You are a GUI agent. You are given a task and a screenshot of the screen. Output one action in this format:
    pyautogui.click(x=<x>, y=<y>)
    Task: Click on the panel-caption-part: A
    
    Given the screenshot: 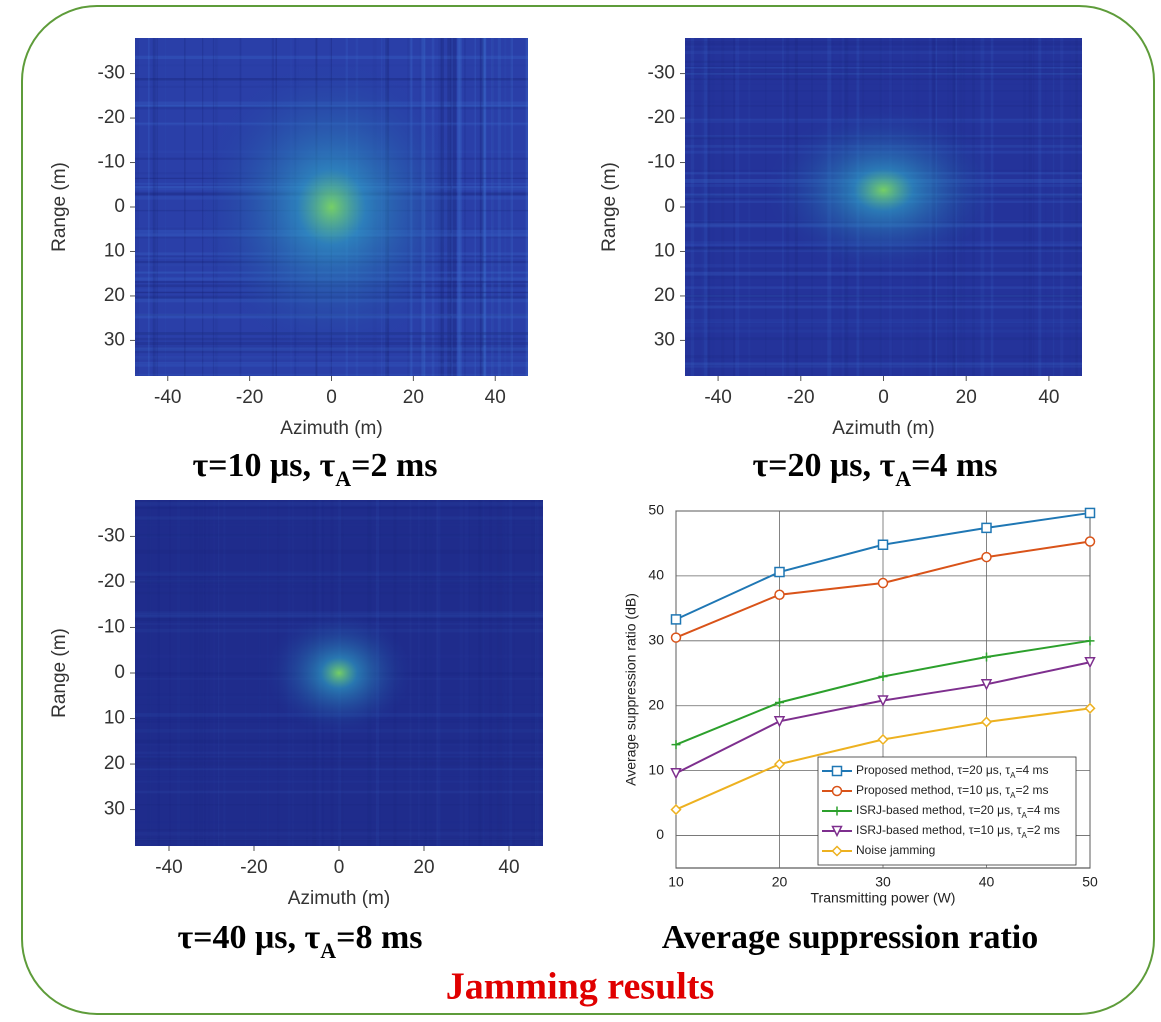 What is the action you would take?
    pyautogui.click(x=328, y=950)
    